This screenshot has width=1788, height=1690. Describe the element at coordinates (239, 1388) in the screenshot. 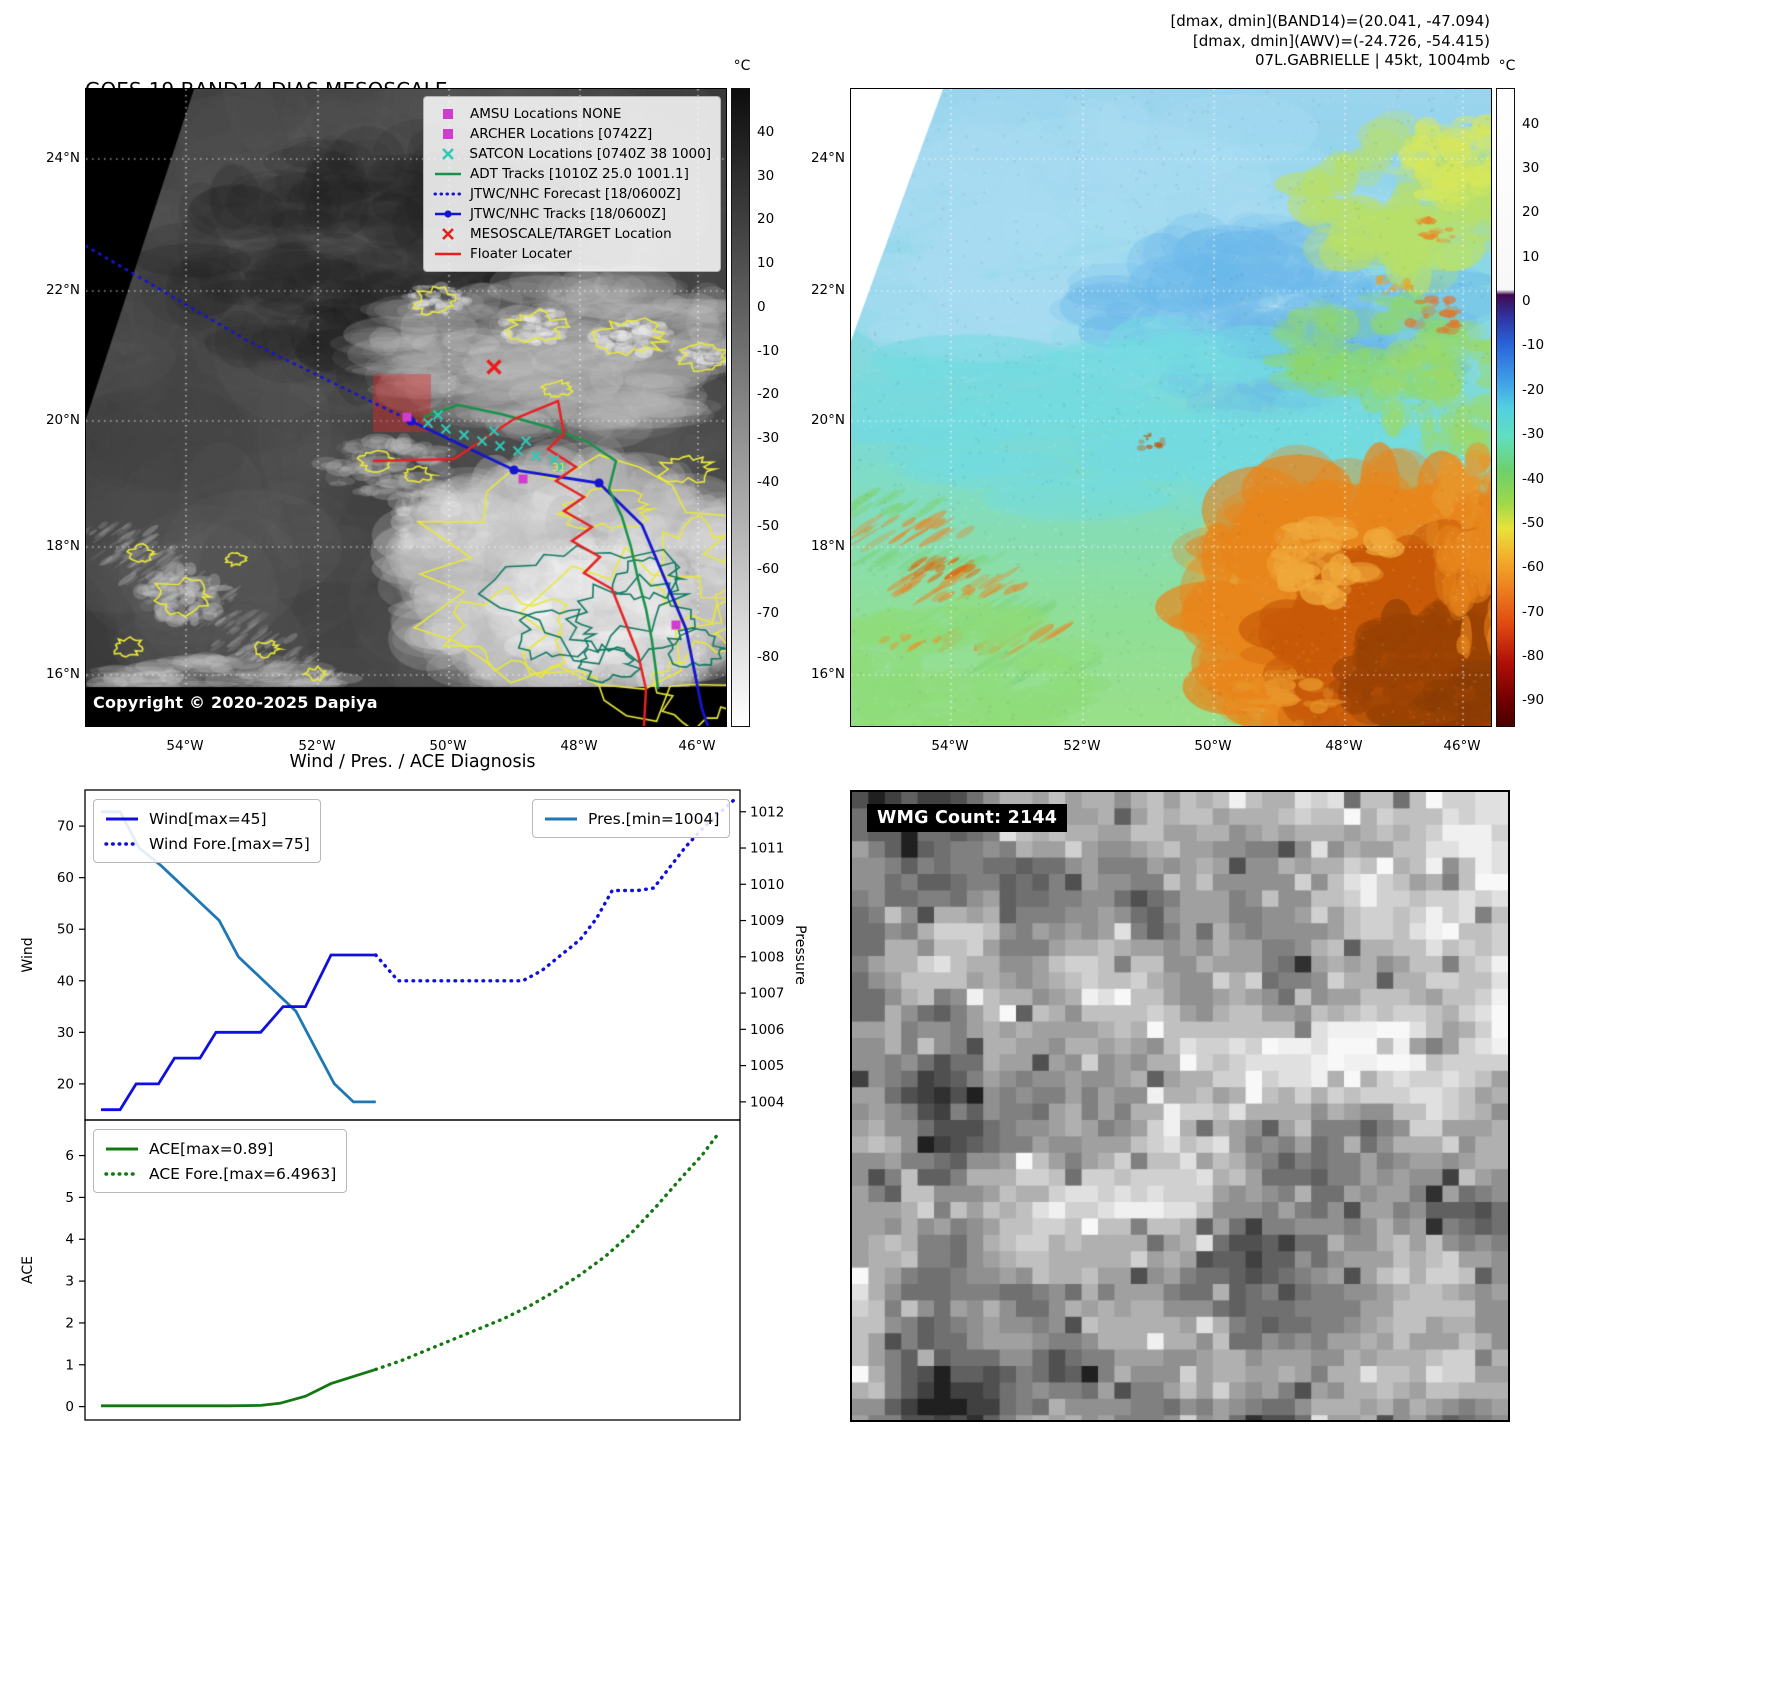

I see `series-ace` at that location.